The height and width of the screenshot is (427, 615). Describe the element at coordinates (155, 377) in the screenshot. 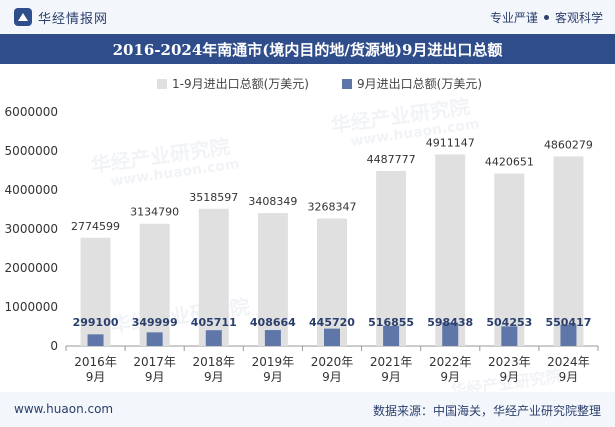

I see `x-tick-label-1-1: 9月` at that location.